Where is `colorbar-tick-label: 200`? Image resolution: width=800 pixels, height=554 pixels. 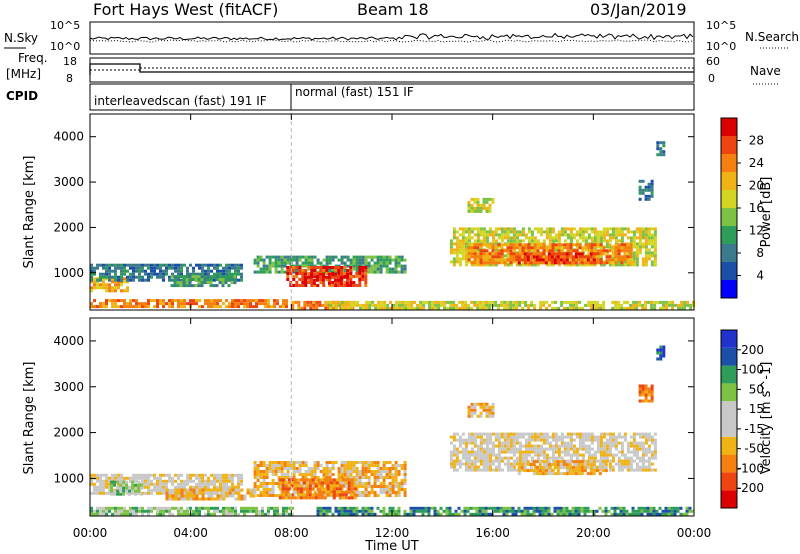
colorbar-tick-label: 200 is located at coordinates (752, 350).